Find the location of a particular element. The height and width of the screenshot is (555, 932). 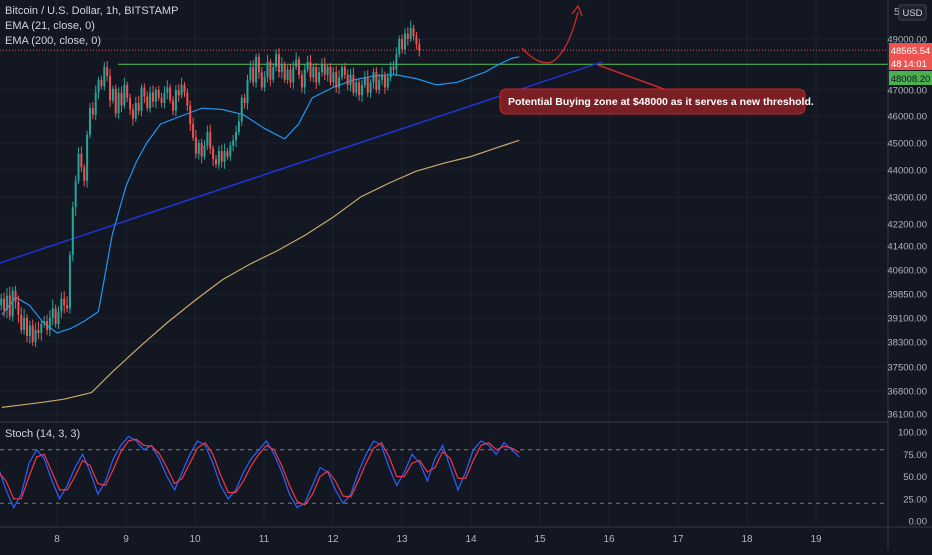

time-tick-label: 13 is located at coordinates (402, 539).